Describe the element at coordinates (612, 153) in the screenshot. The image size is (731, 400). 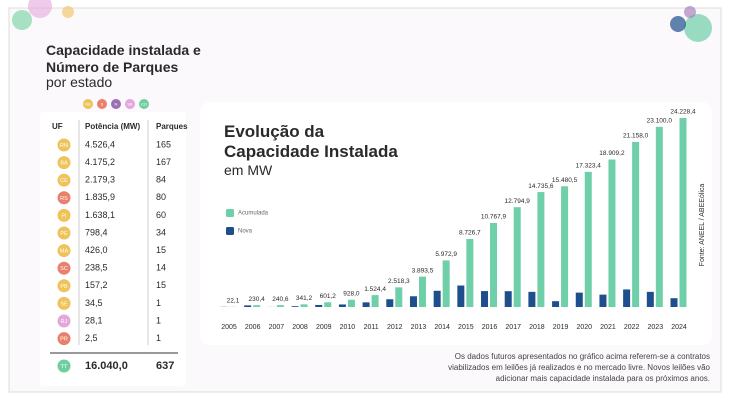
I see `value-label: 18.909,2` at that location.